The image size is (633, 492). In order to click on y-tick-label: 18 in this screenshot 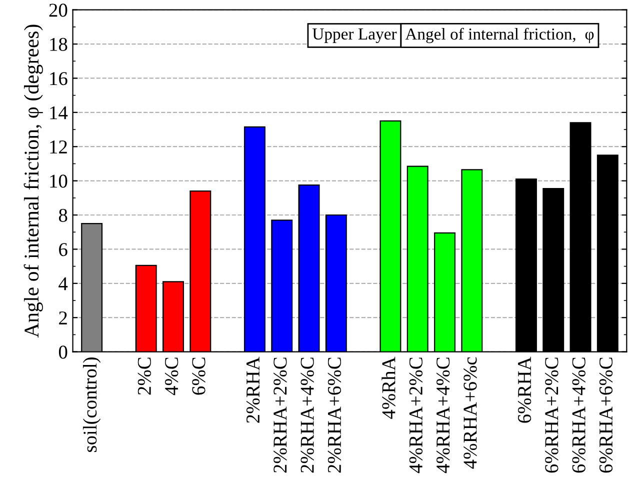, I will do `click(59, 44)`.